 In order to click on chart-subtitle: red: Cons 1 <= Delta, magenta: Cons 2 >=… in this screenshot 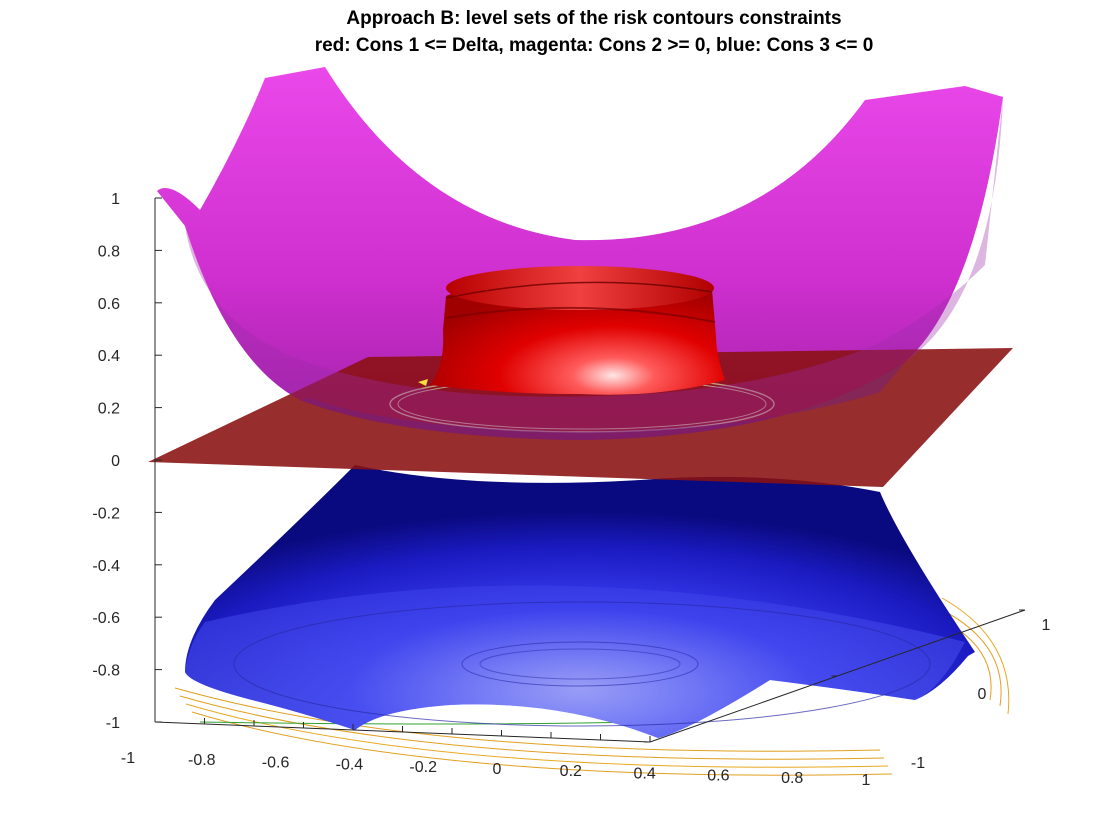, I will do `click(594, 45)`.